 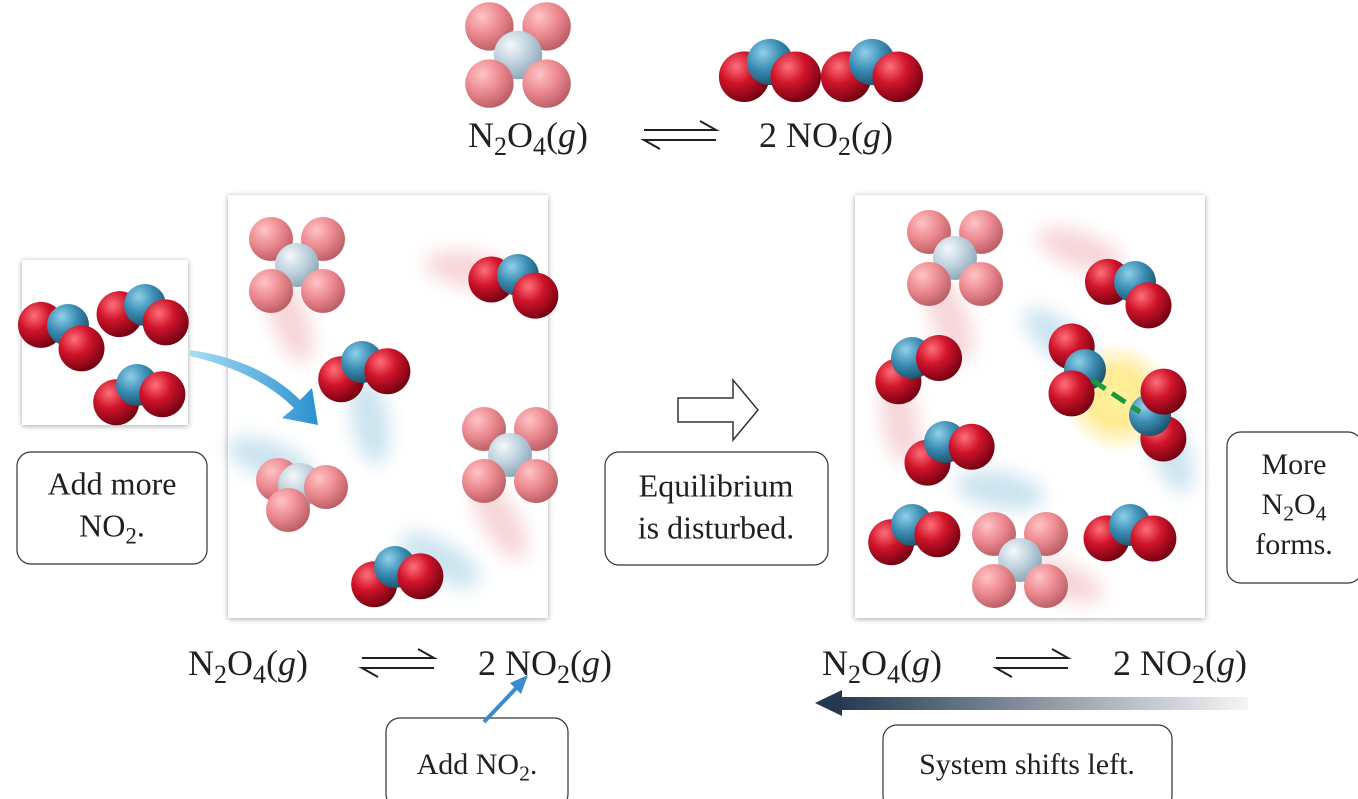 I want to click on label: System shifts left., so click(x=1027, y=764).